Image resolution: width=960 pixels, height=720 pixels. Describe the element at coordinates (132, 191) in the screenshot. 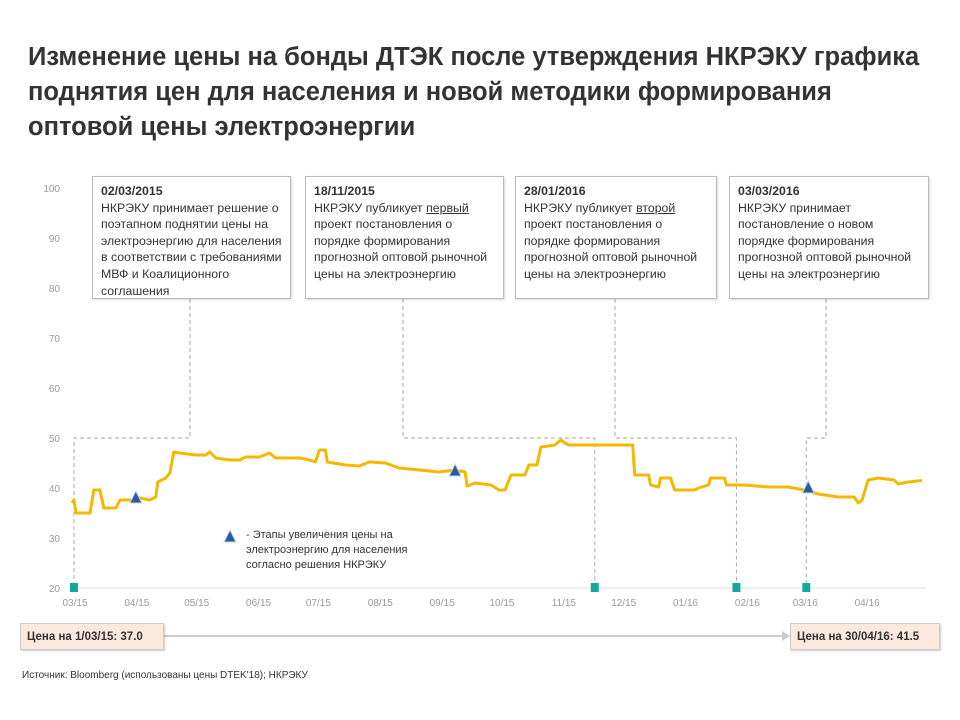

I see `event-date: 02/03/2015` at that location.